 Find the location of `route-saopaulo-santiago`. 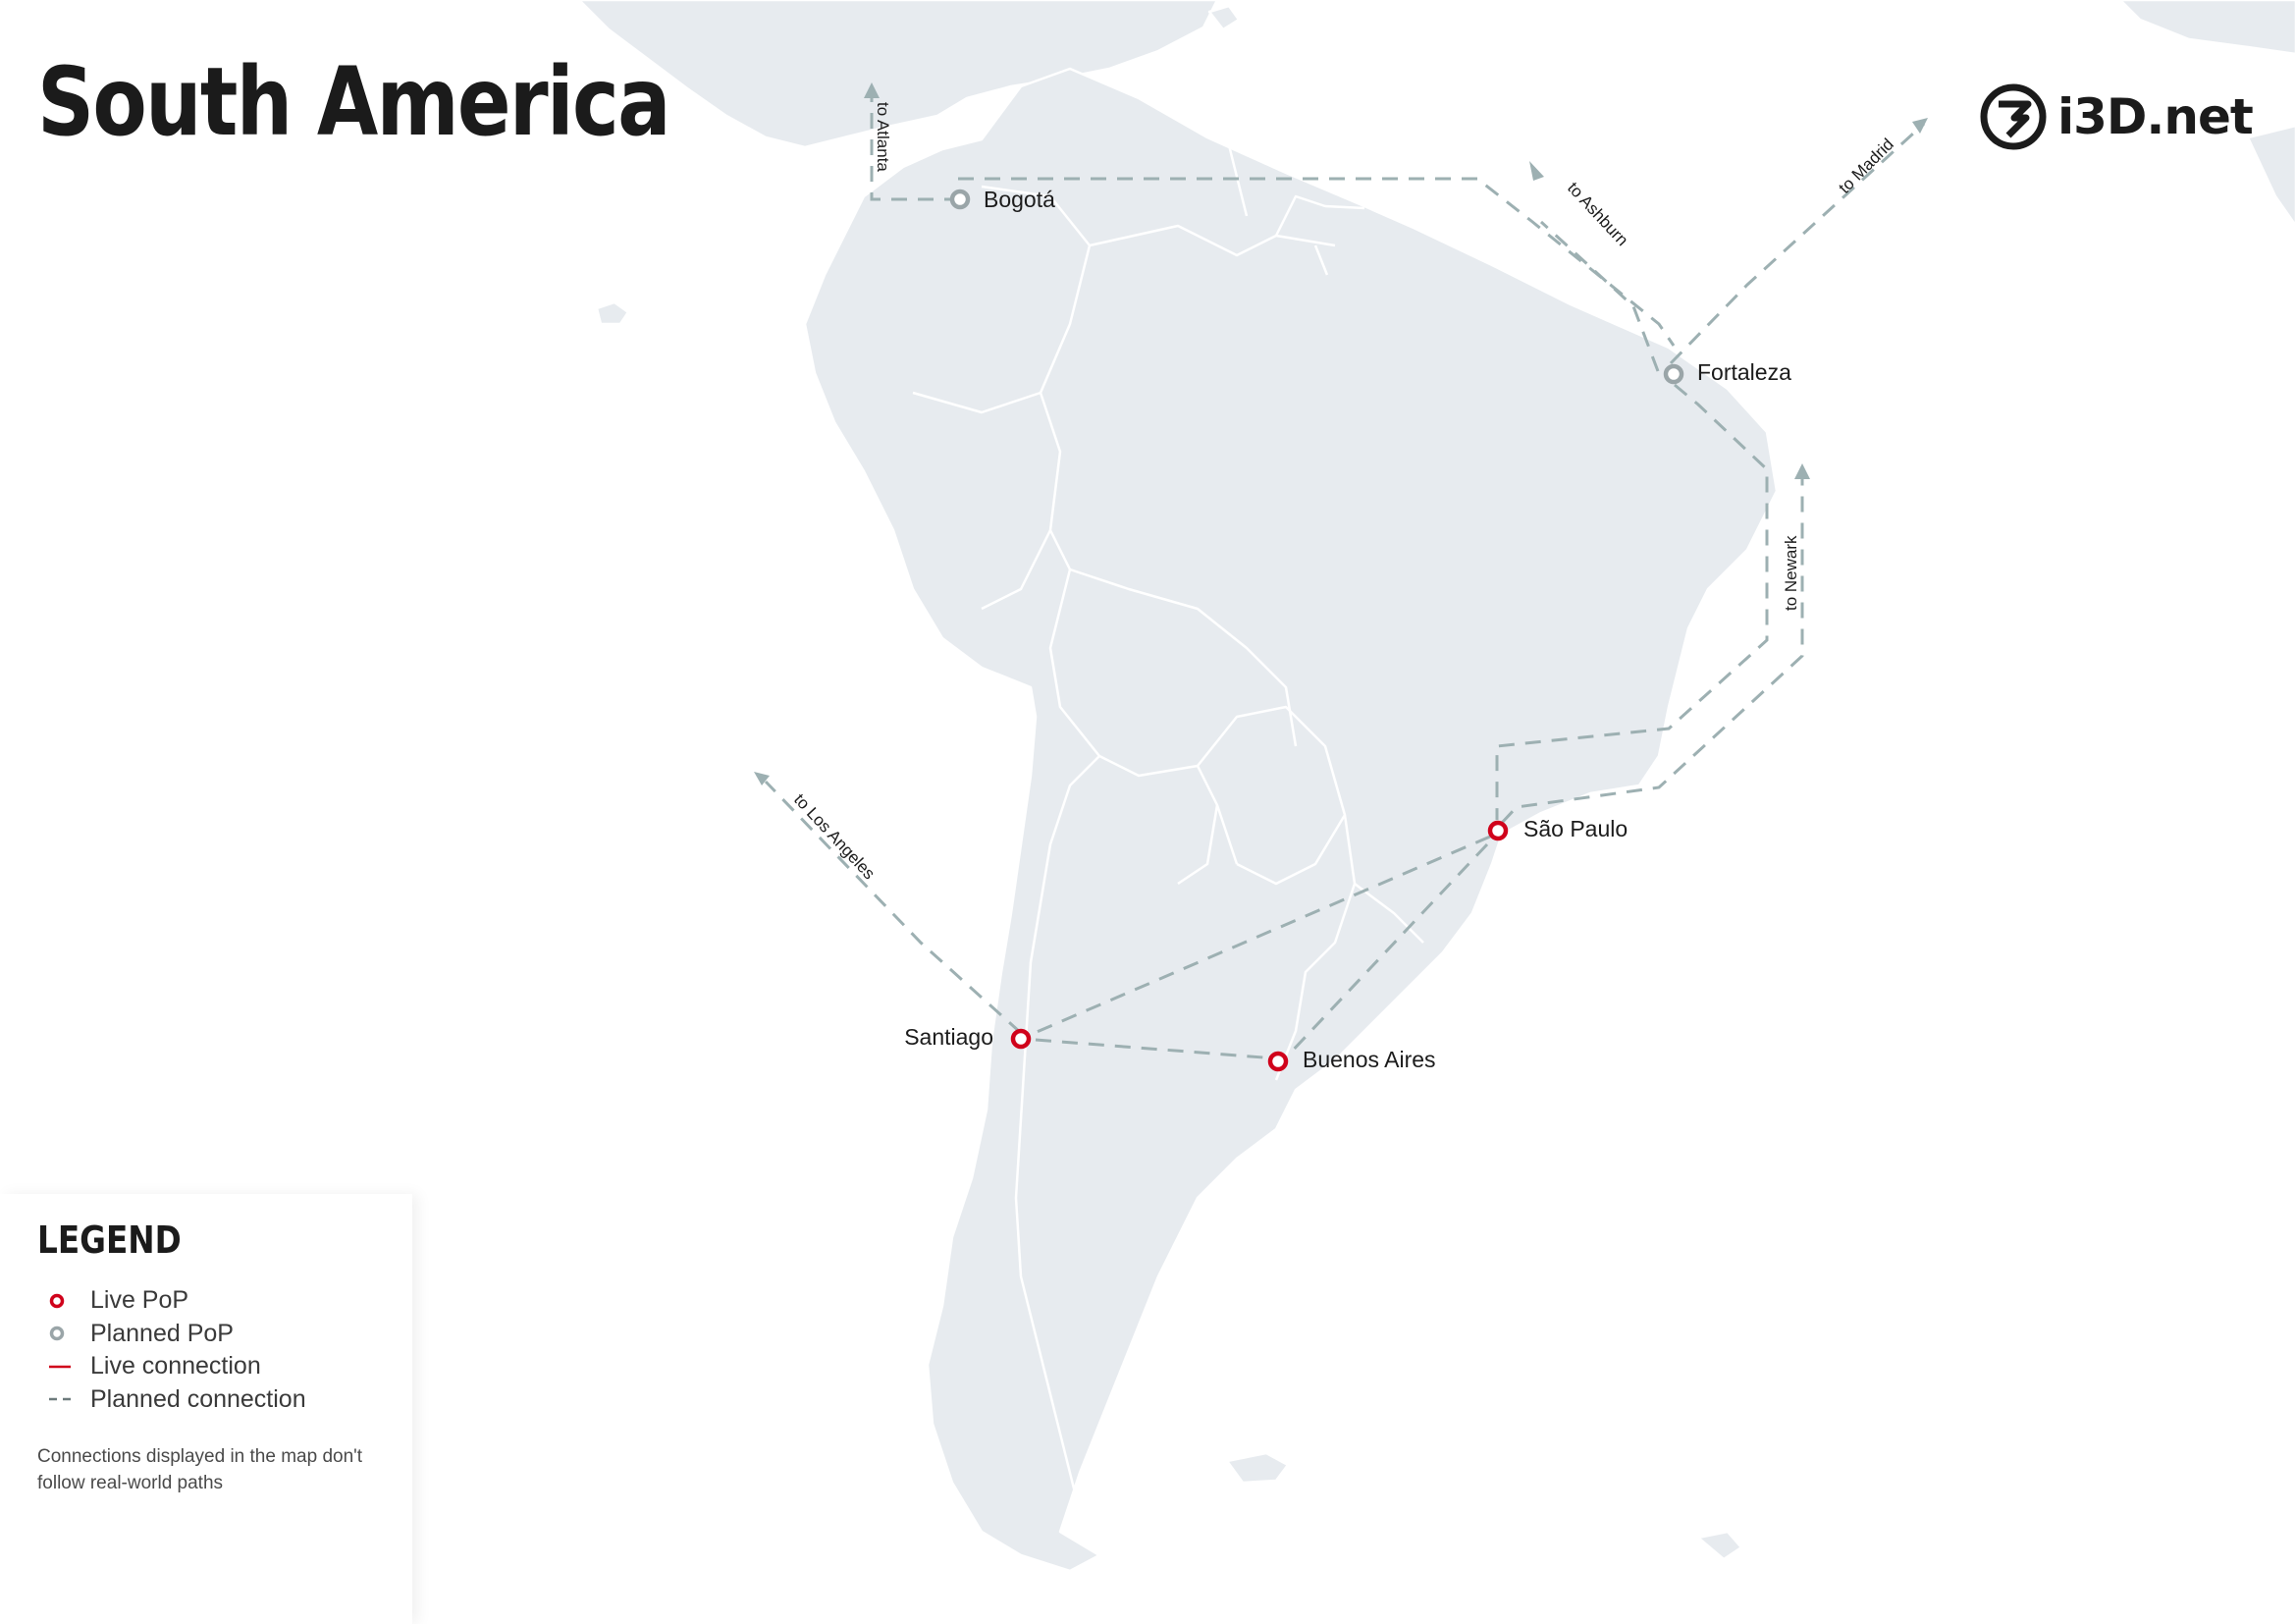

route-saopaulo-santiago is located at coordinates (1255, 938).